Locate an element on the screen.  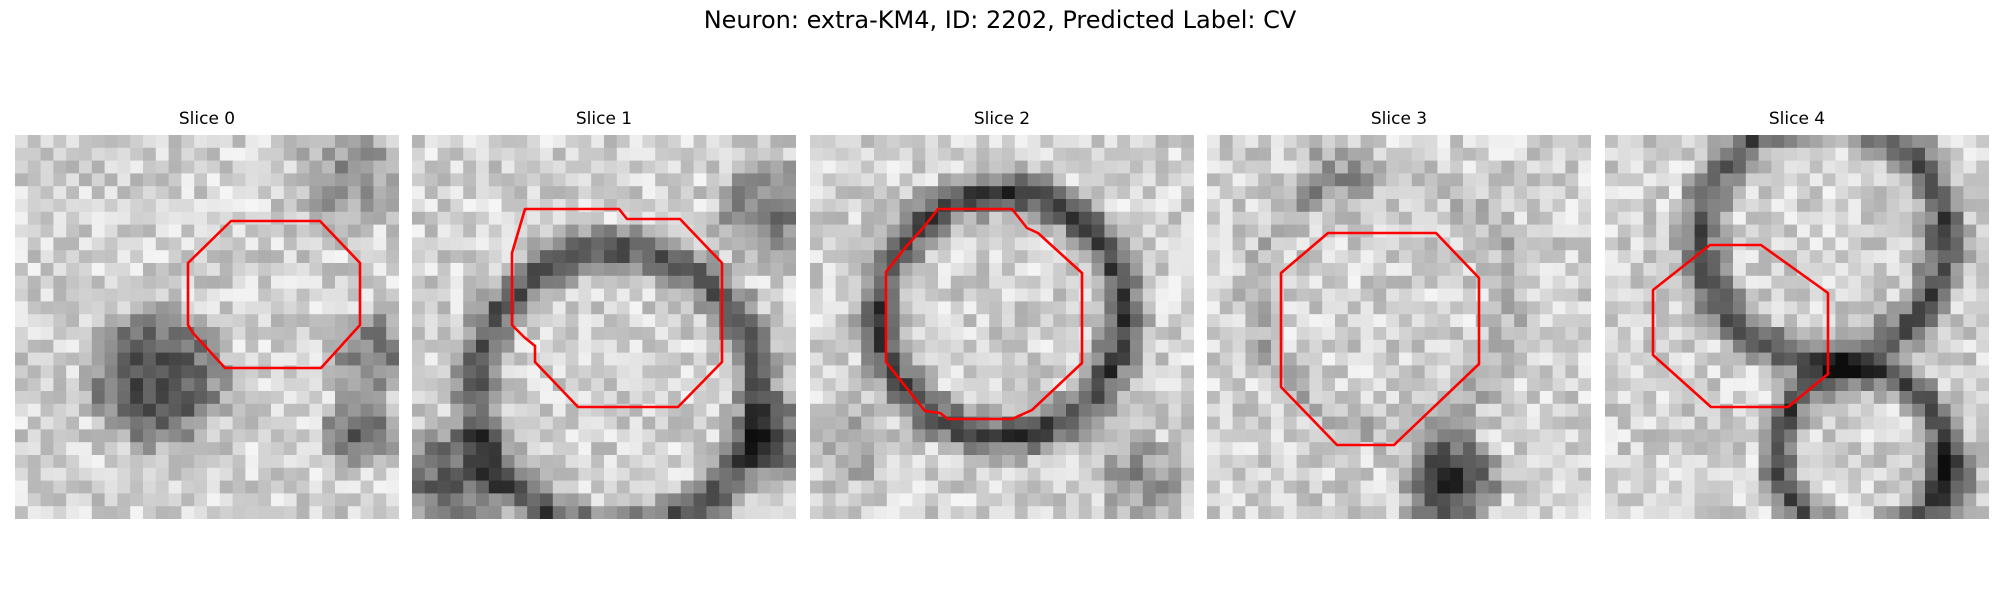
slice-title-2: Slice 2 is located at coordinates (1002, 119).